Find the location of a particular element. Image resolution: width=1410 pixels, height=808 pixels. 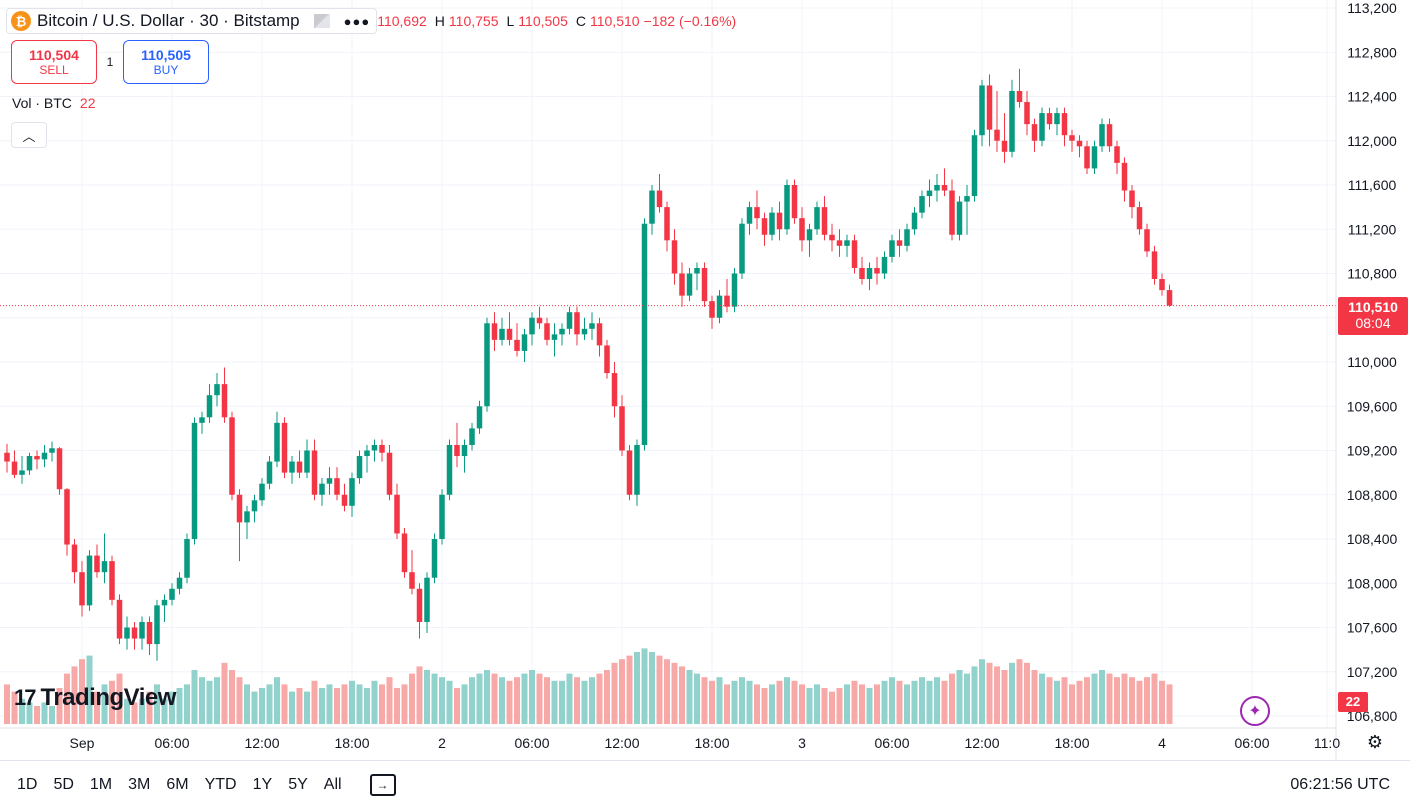

sell-button: 110,504 SELL is located at coordinates (54, 62).